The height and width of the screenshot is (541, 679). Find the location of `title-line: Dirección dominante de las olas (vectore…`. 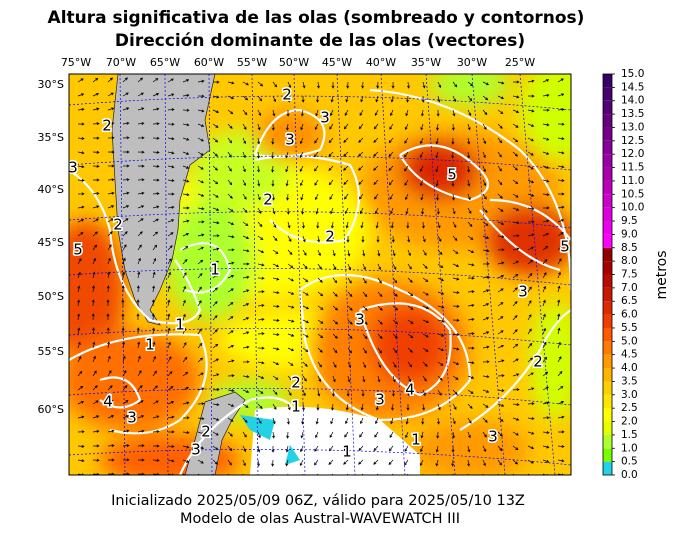

title-line: Dirección dominante de las olas (vectore… is located at coordinates (320, 41).